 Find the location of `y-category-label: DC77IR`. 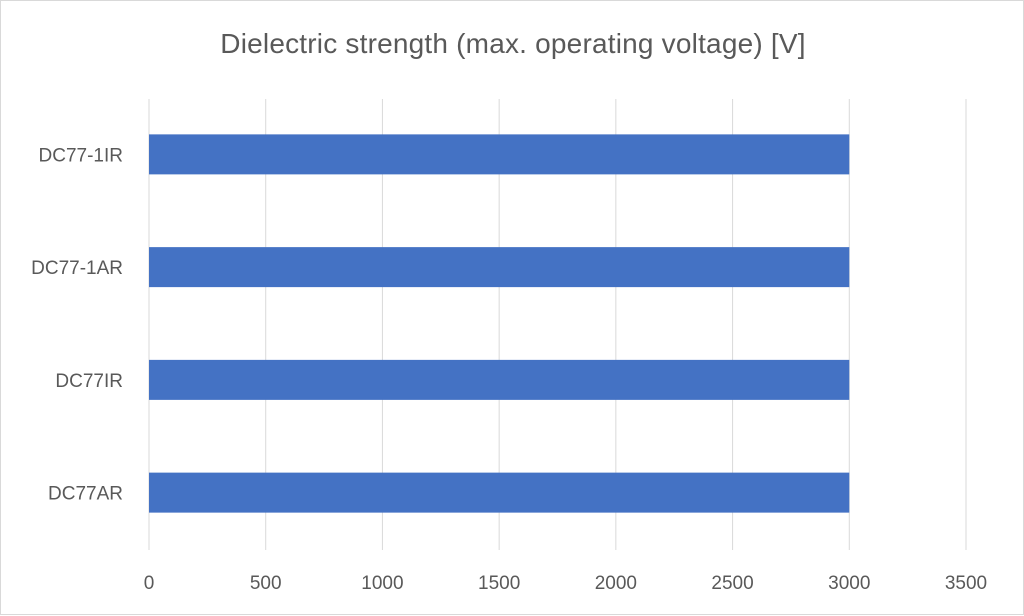

y-category-label: DC77IR is located at coordinates (89, 381).